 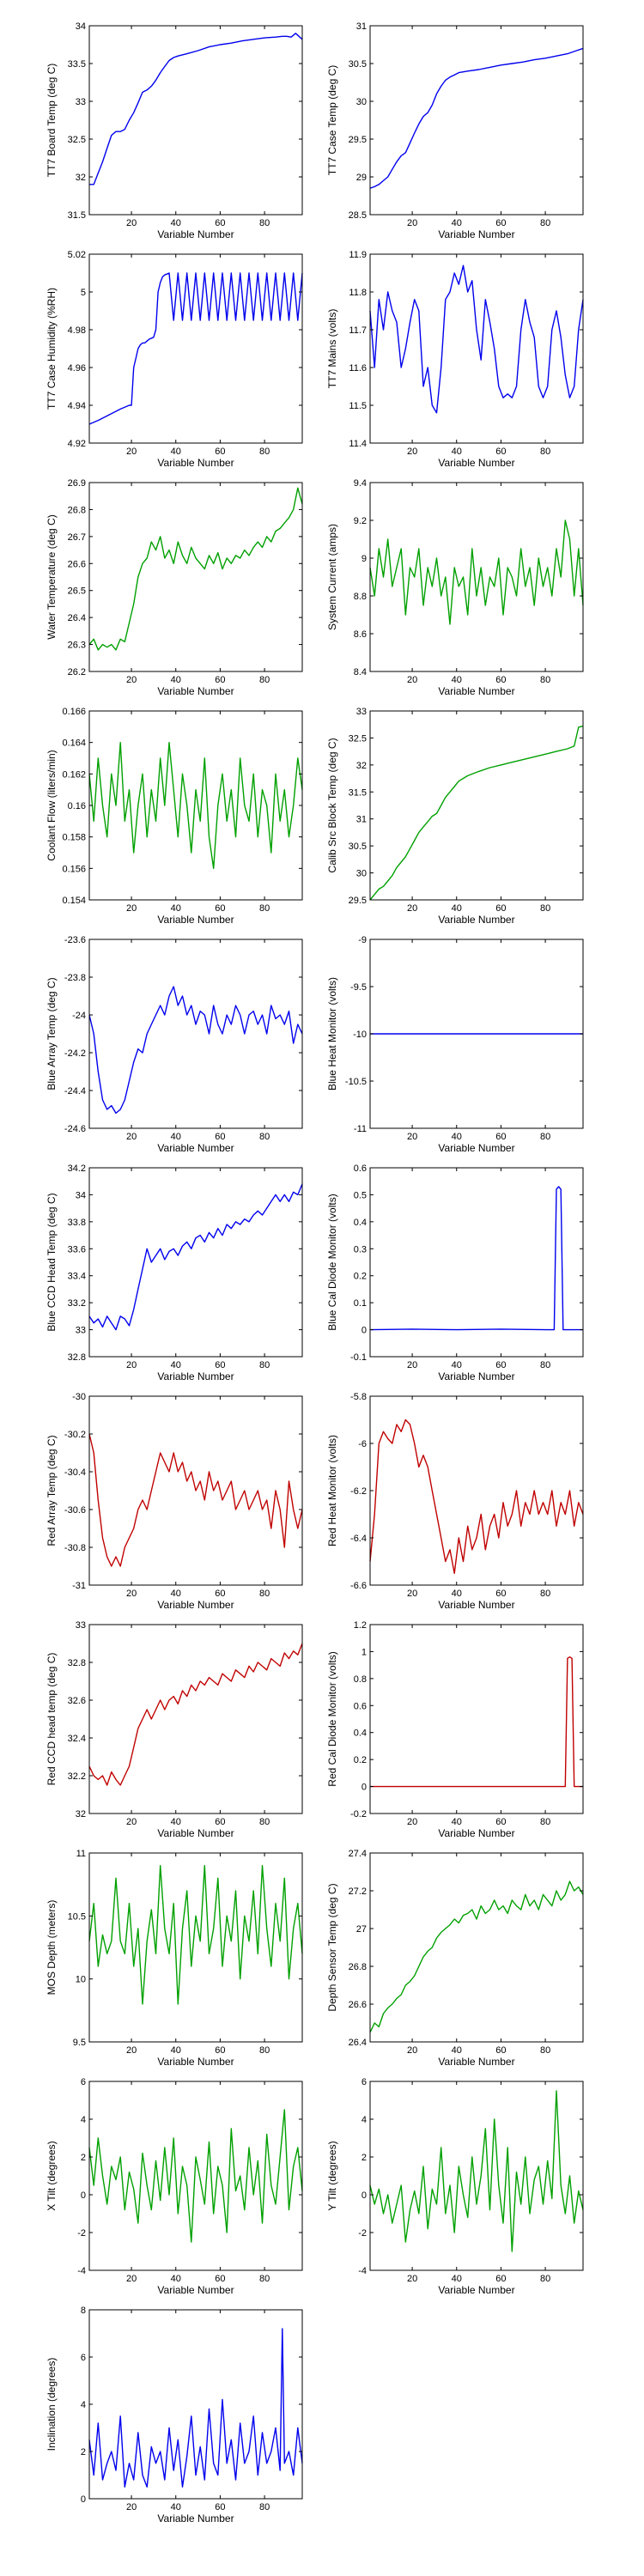 What do you see at coordinates (358, 1967) in the screenshot?
I see `y-tick-label: 26.8` at bounding box center [358, 1967].